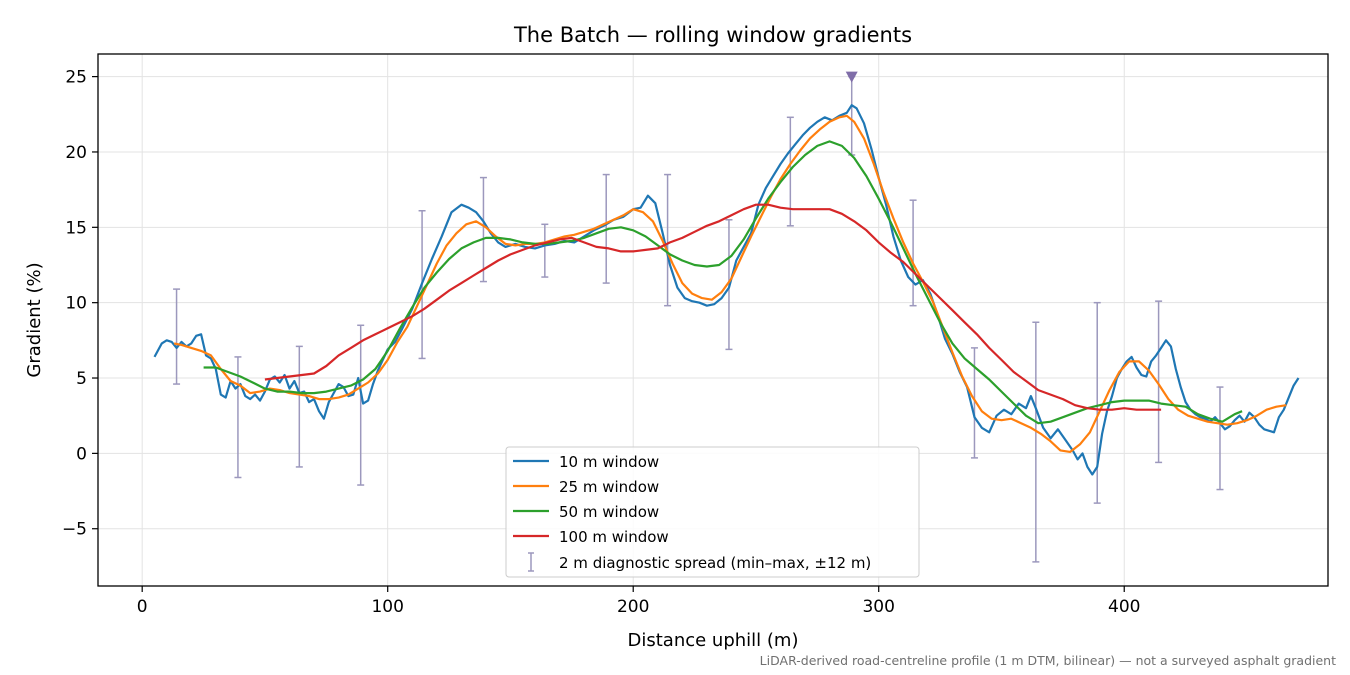 This screenshot has width=1350, height=675. Describe the element at coordinates (609, 487) in the screenshot. I see `legend-label-25m: 25 m window` at that location.